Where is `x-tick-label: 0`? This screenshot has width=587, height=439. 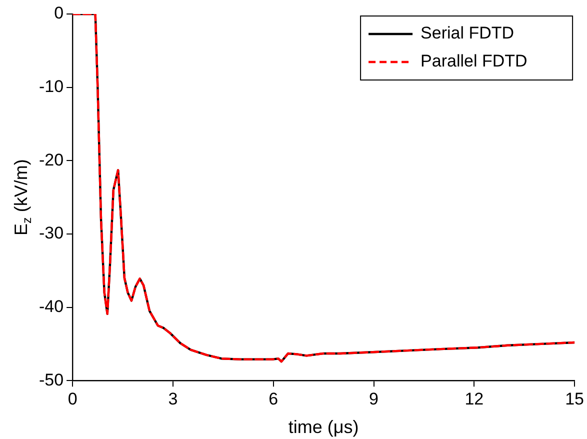
x-tick-label: 0 is located at coordinates (73, 398).